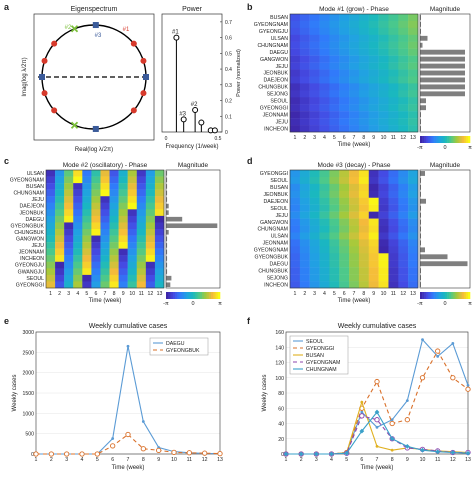  I want to click on colorbar-tick-min: -π, so click(166, 304).